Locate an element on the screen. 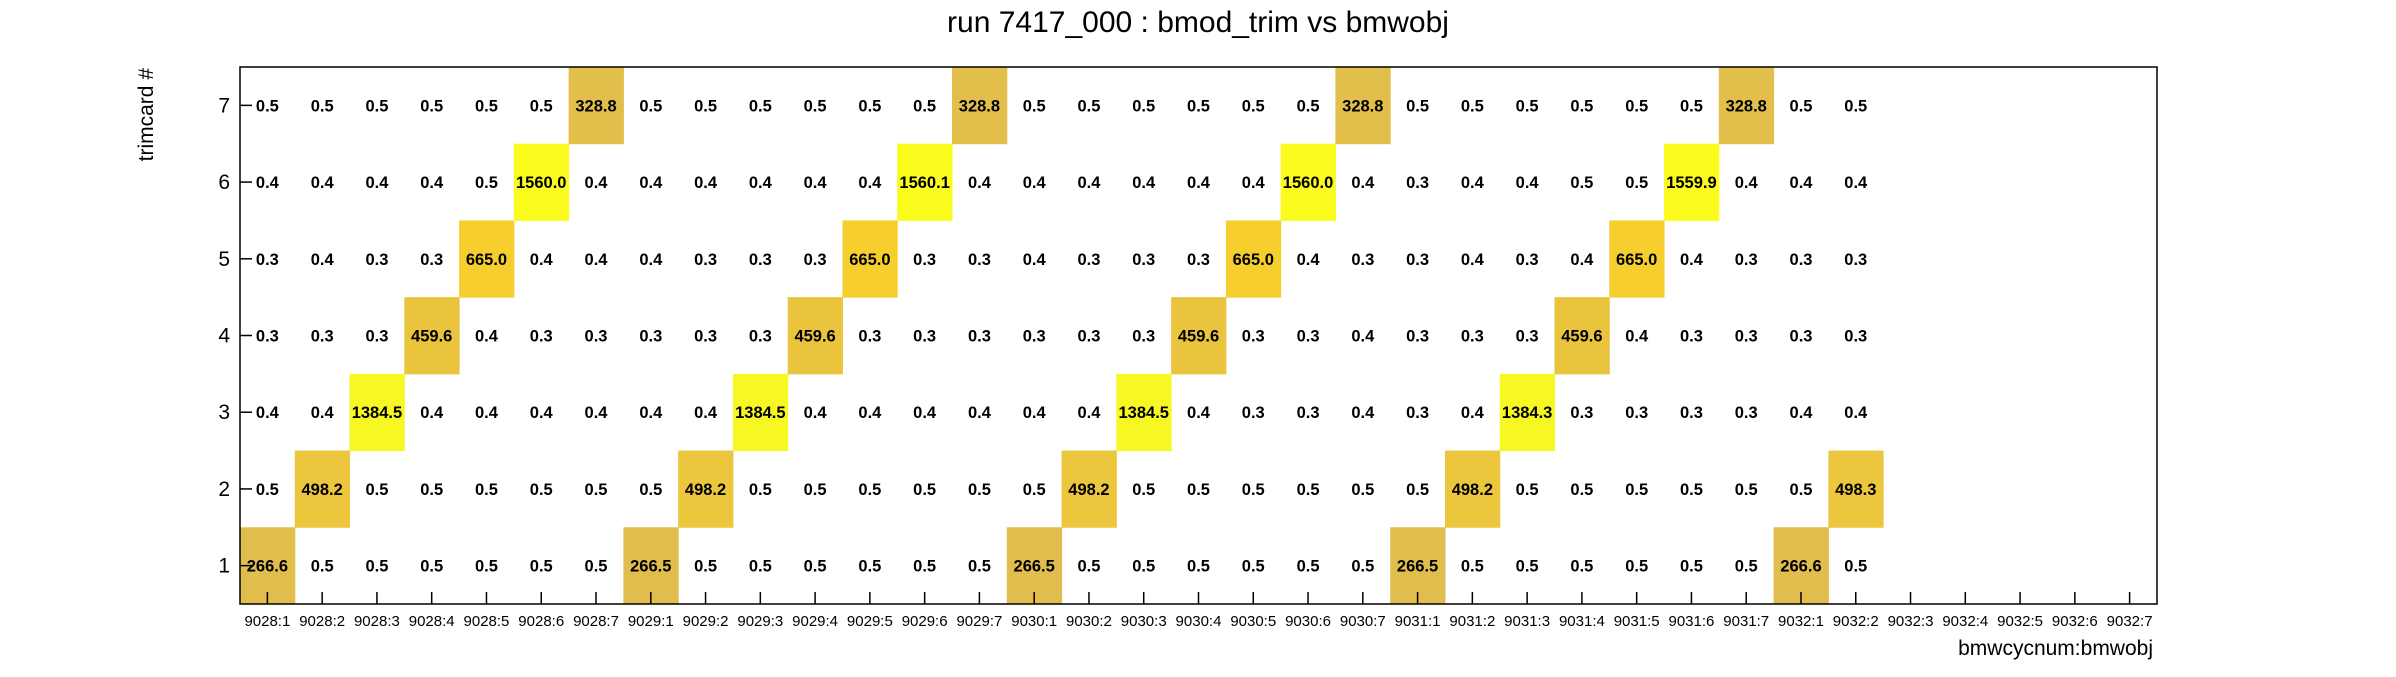 This screenshot has height=677, width=2396. y-tick-label: 2 is located at coordinates (224, 489).